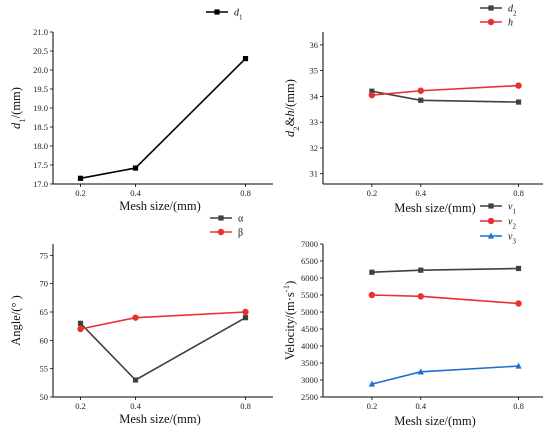  What do you see at coordinates (309, 261) in the screenshot?
I see `y-tick-label: 6500` at bounding box center [309, 261].